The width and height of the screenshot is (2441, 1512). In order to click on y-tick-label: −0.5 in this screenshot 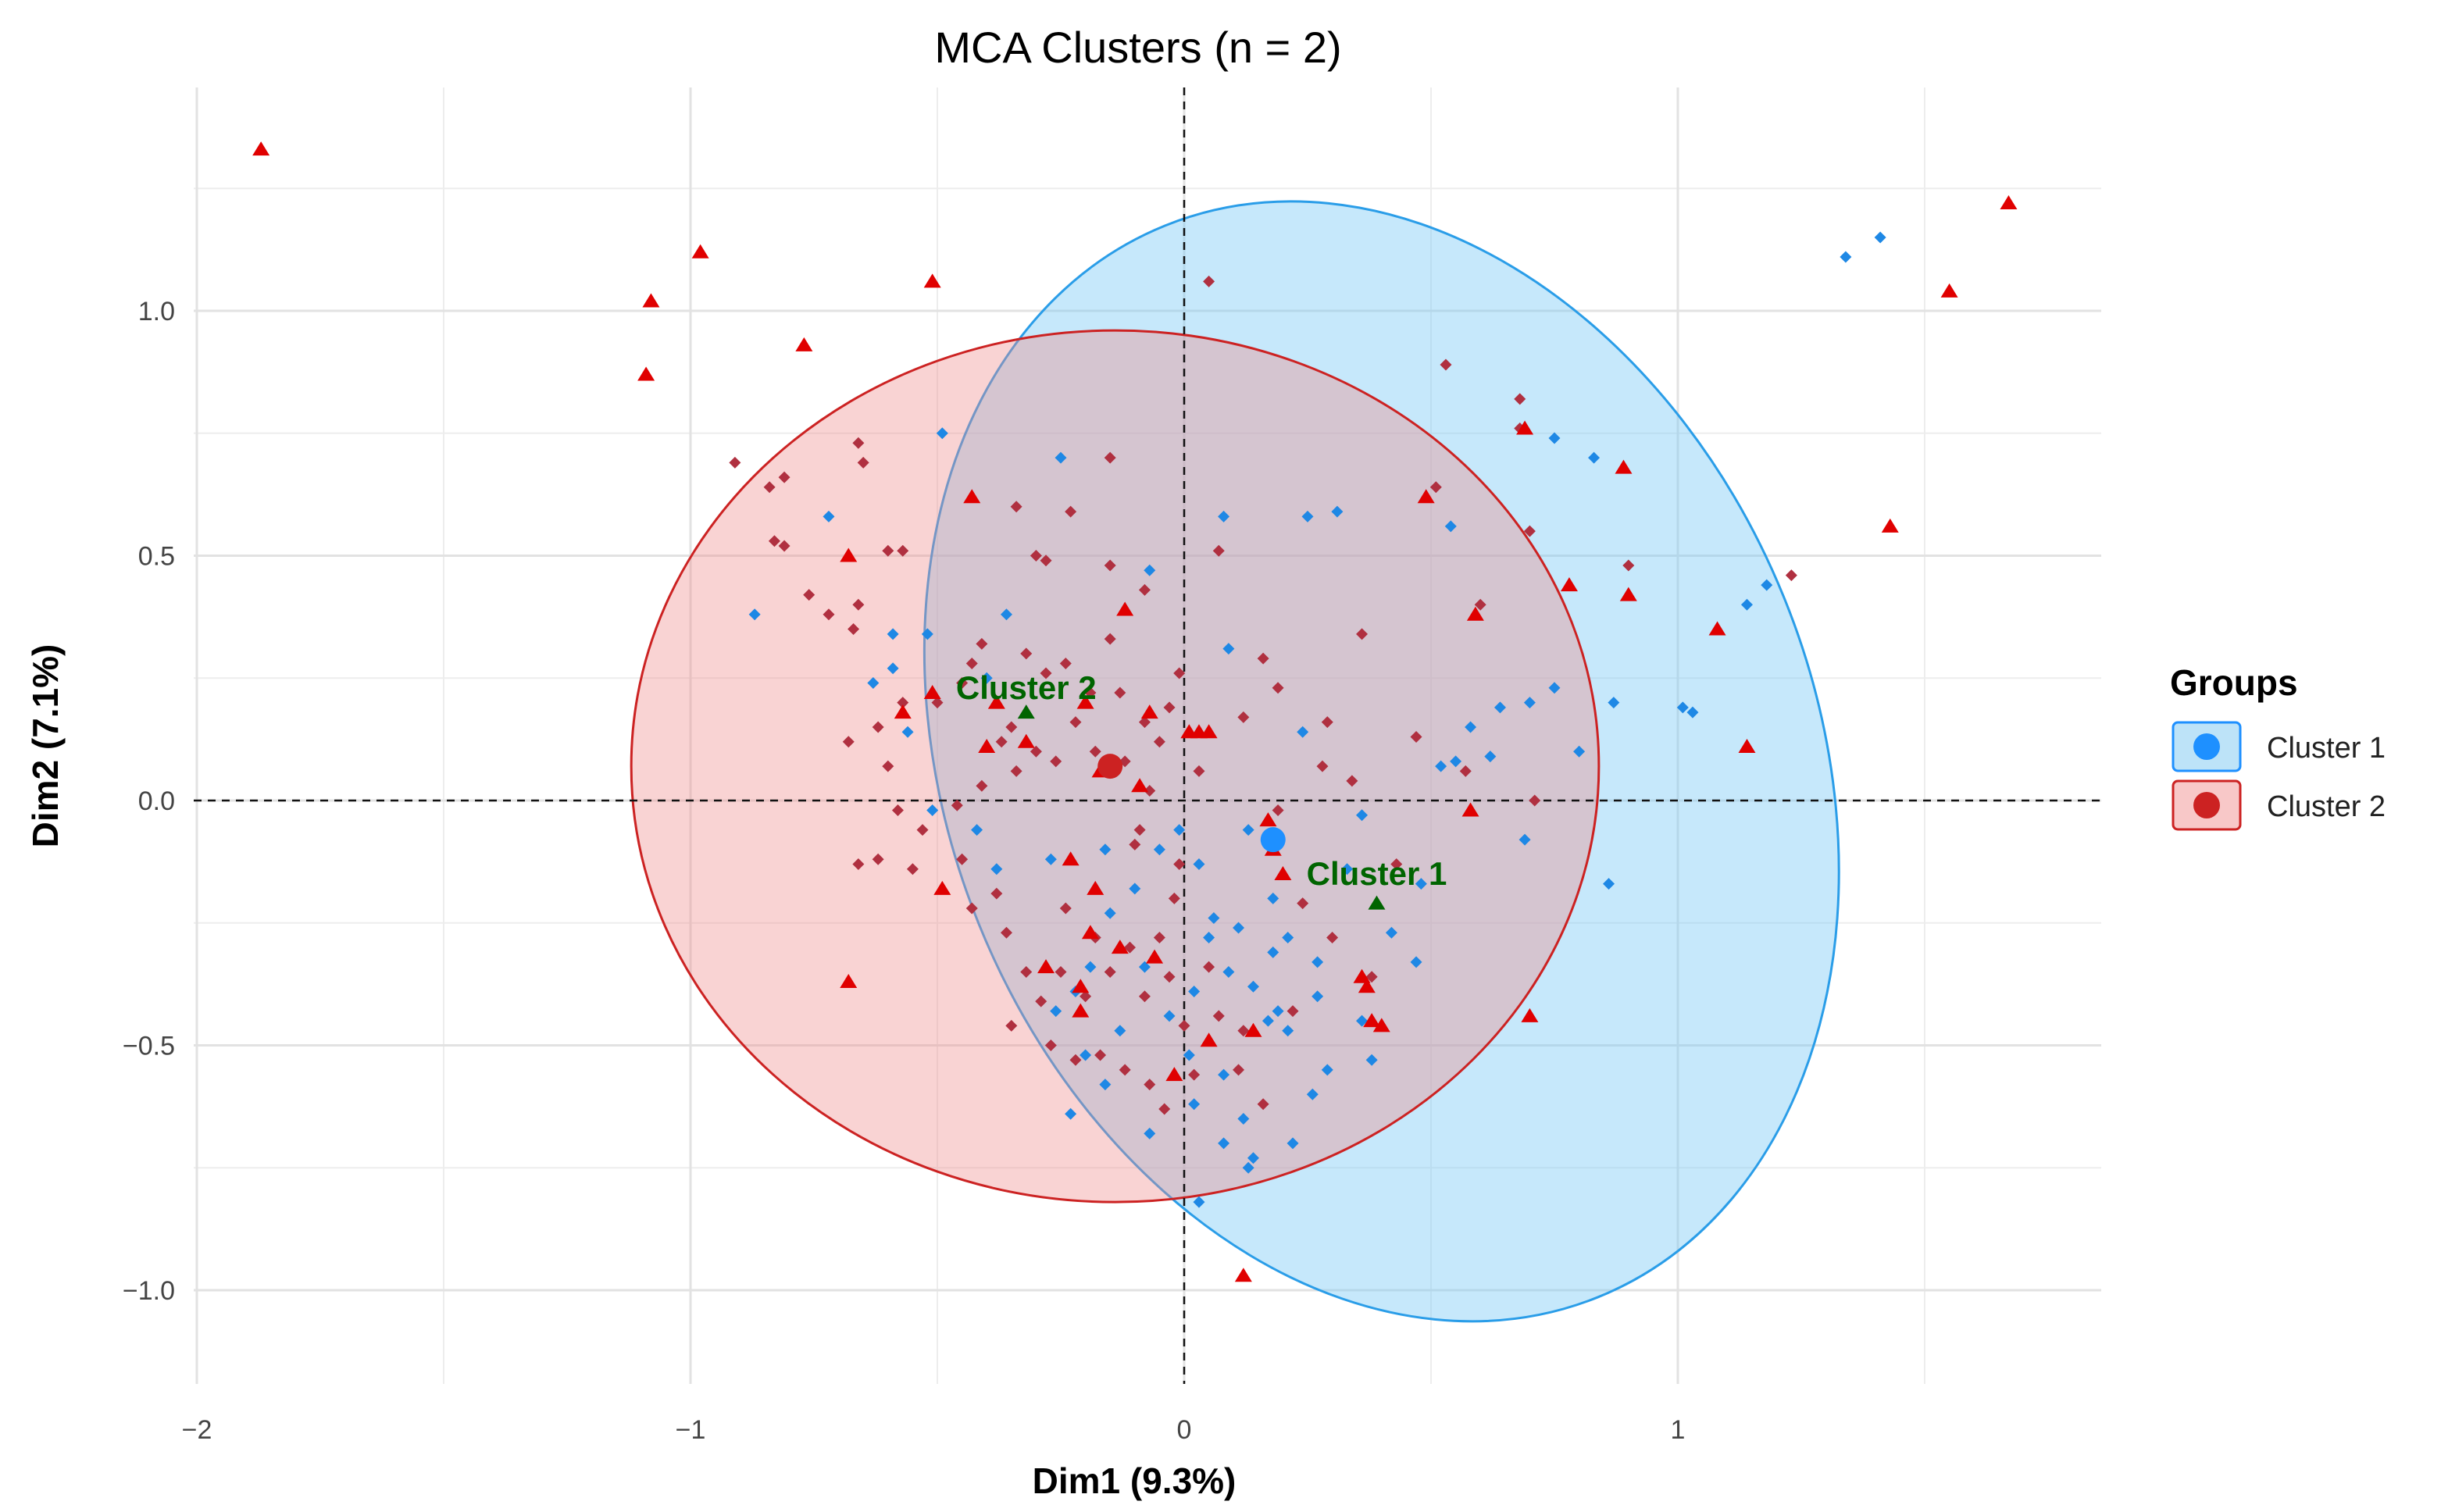, I will do `click(149, 1046)`.